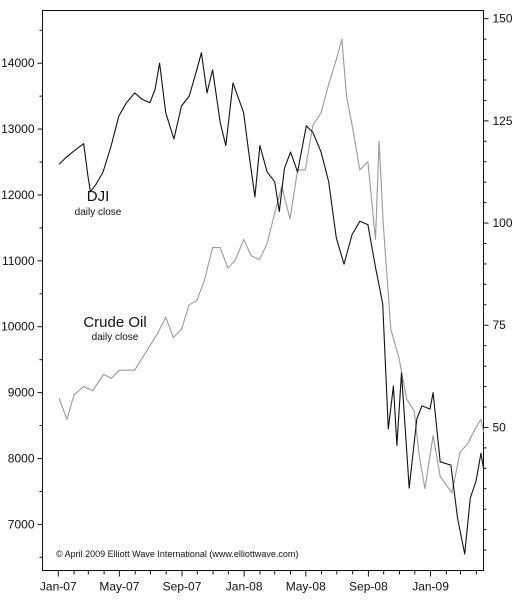 Image resolution: width=523 pixels, height=605 pixels. Describe the element at coordinates (306, 587) in the screenshot. I see `x-tick-label: May-08` at that location.